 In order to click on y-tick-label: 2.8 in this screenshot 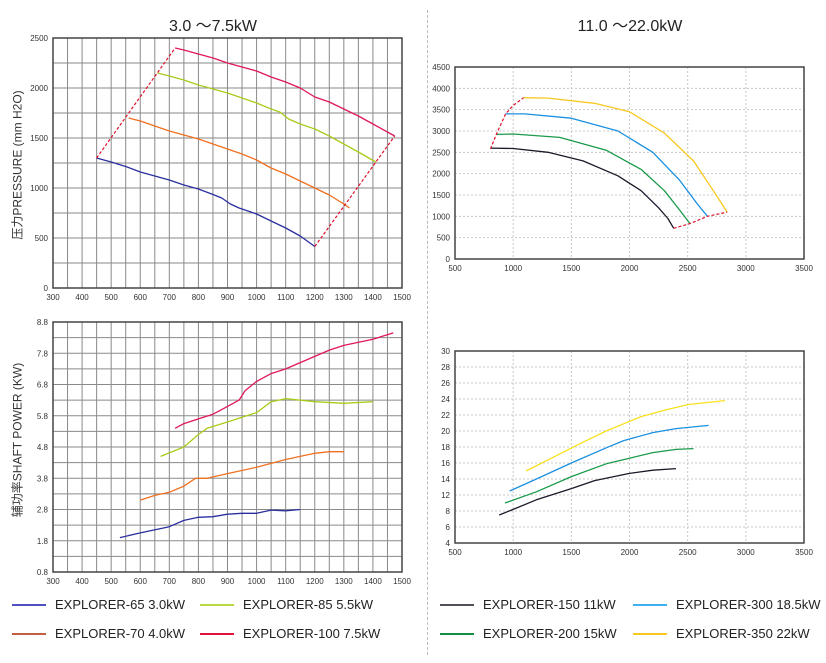, I will do `click(43, 510)`.